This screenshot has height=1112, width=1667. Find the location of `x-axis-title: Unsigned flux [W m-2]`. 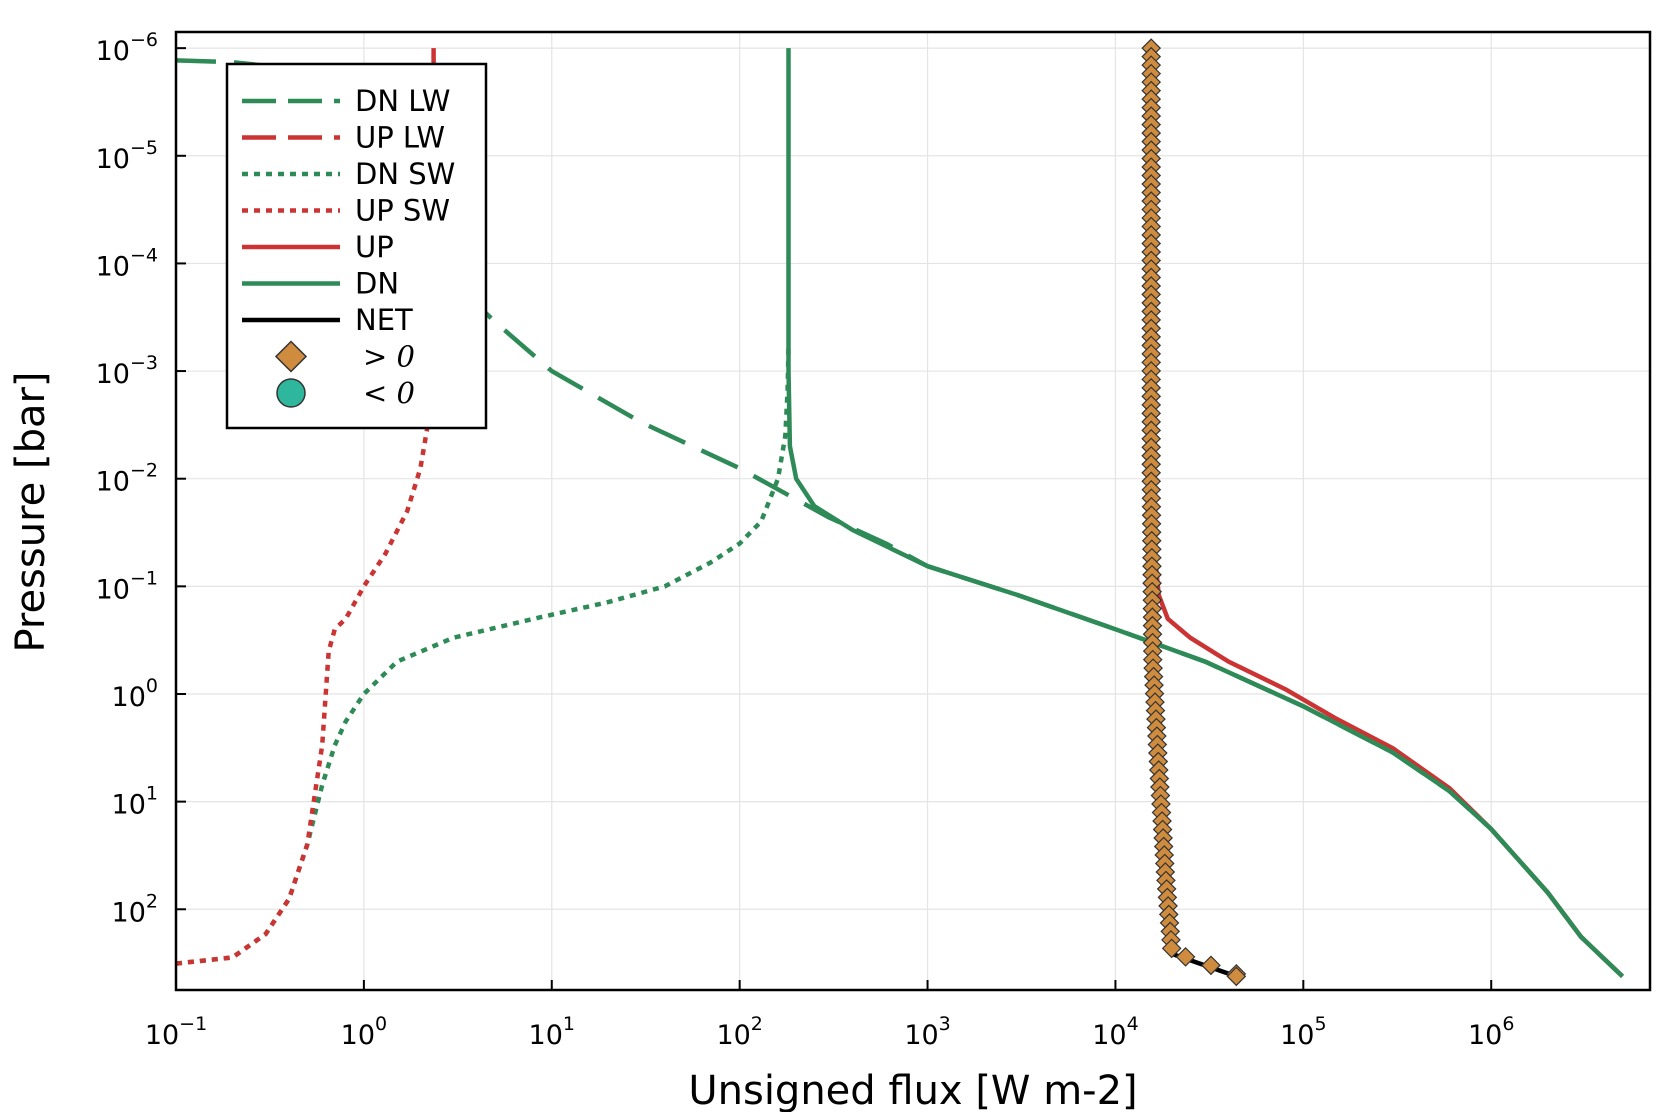

x-axis-title: Unsigned flux [W m-2] is located at coordinates (912, 1090).